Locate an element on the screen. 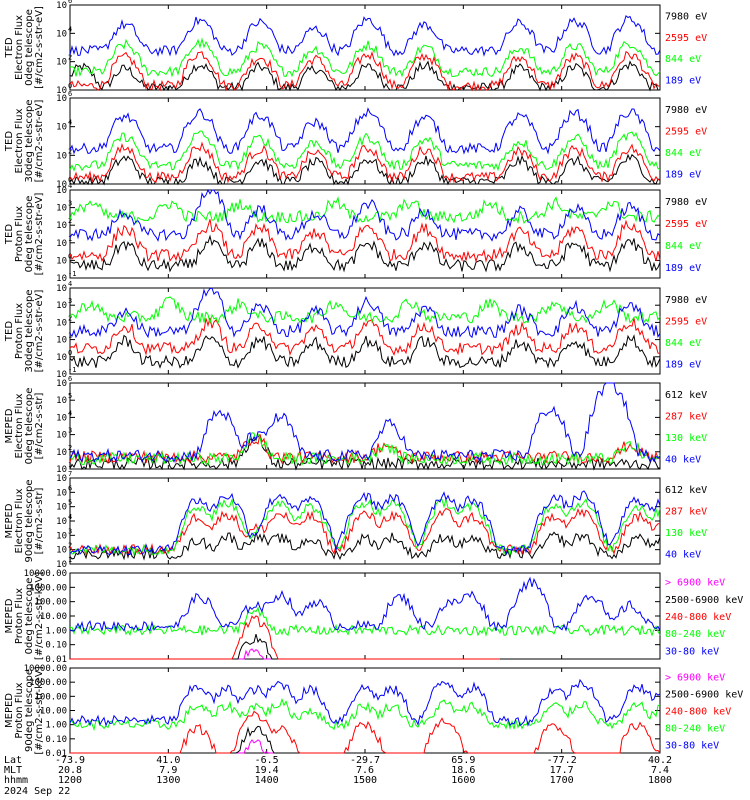 The width and height of the screenshot is (750, 800). y-tick-exponent: 5 is located at coordinates (70, 503).